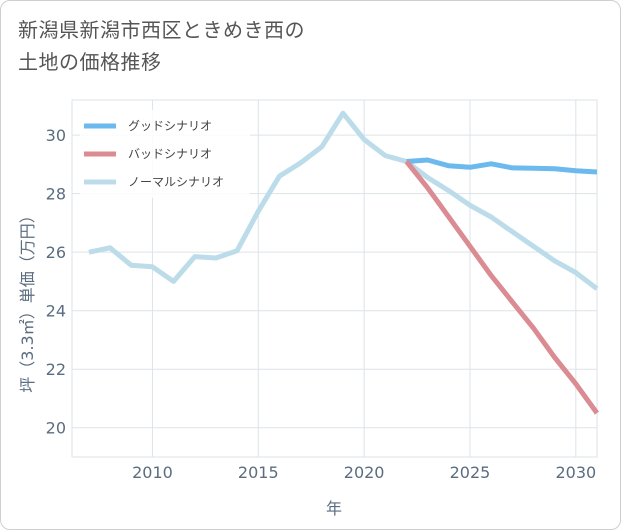 The width and height of the screenshot is (621, 530). I want to click on y-axis-label: 坪（3.3㎡）単価（万円）, so click(27, 299).